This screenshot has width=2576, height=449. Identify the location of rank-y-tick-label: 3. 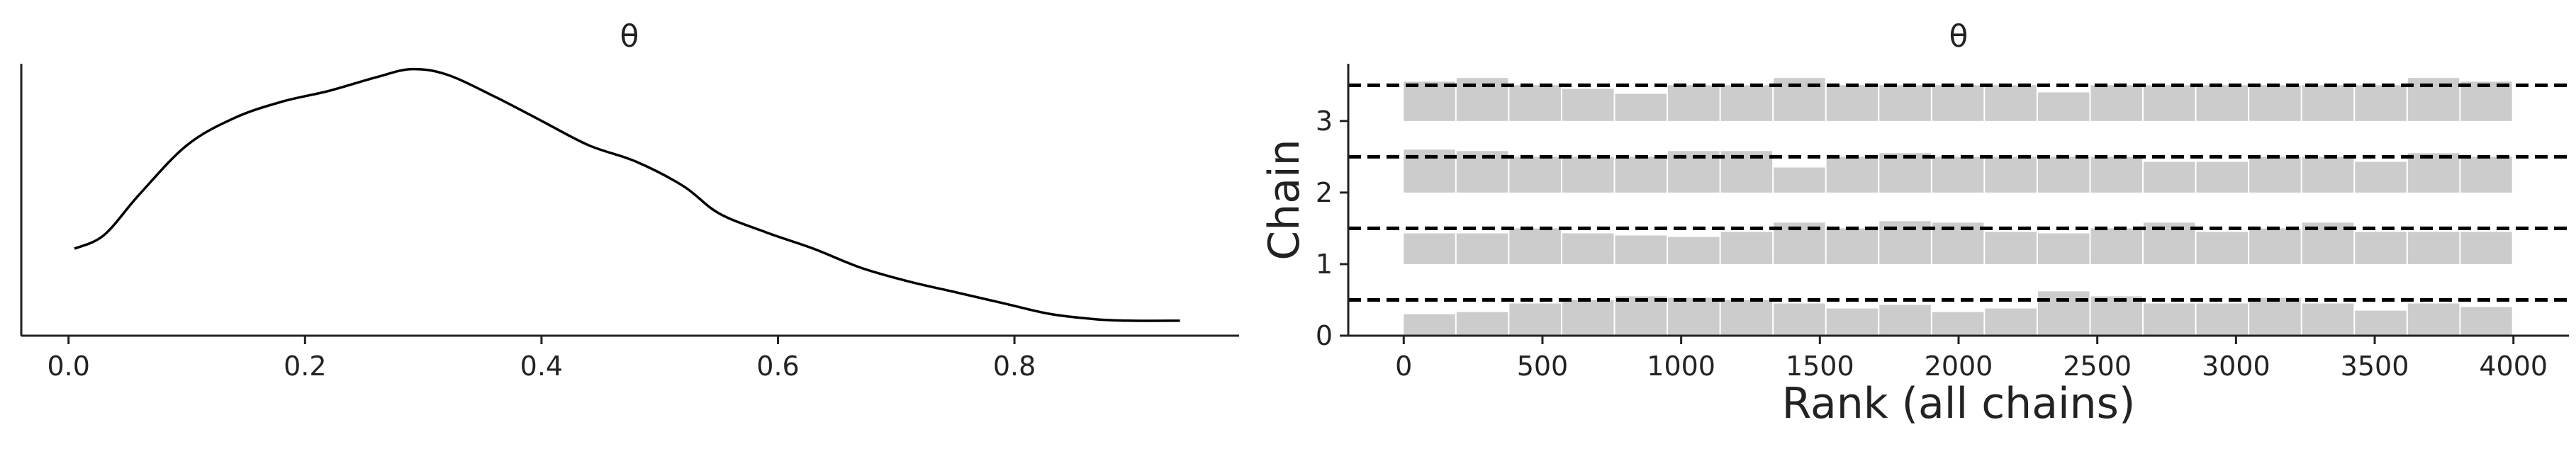
(1324, 122).